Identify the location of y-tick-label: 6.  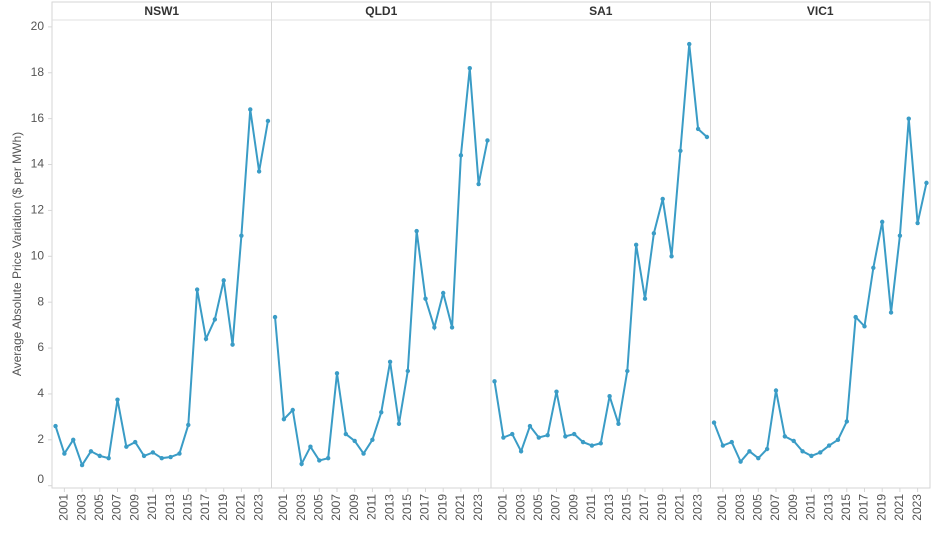
(40, 347).